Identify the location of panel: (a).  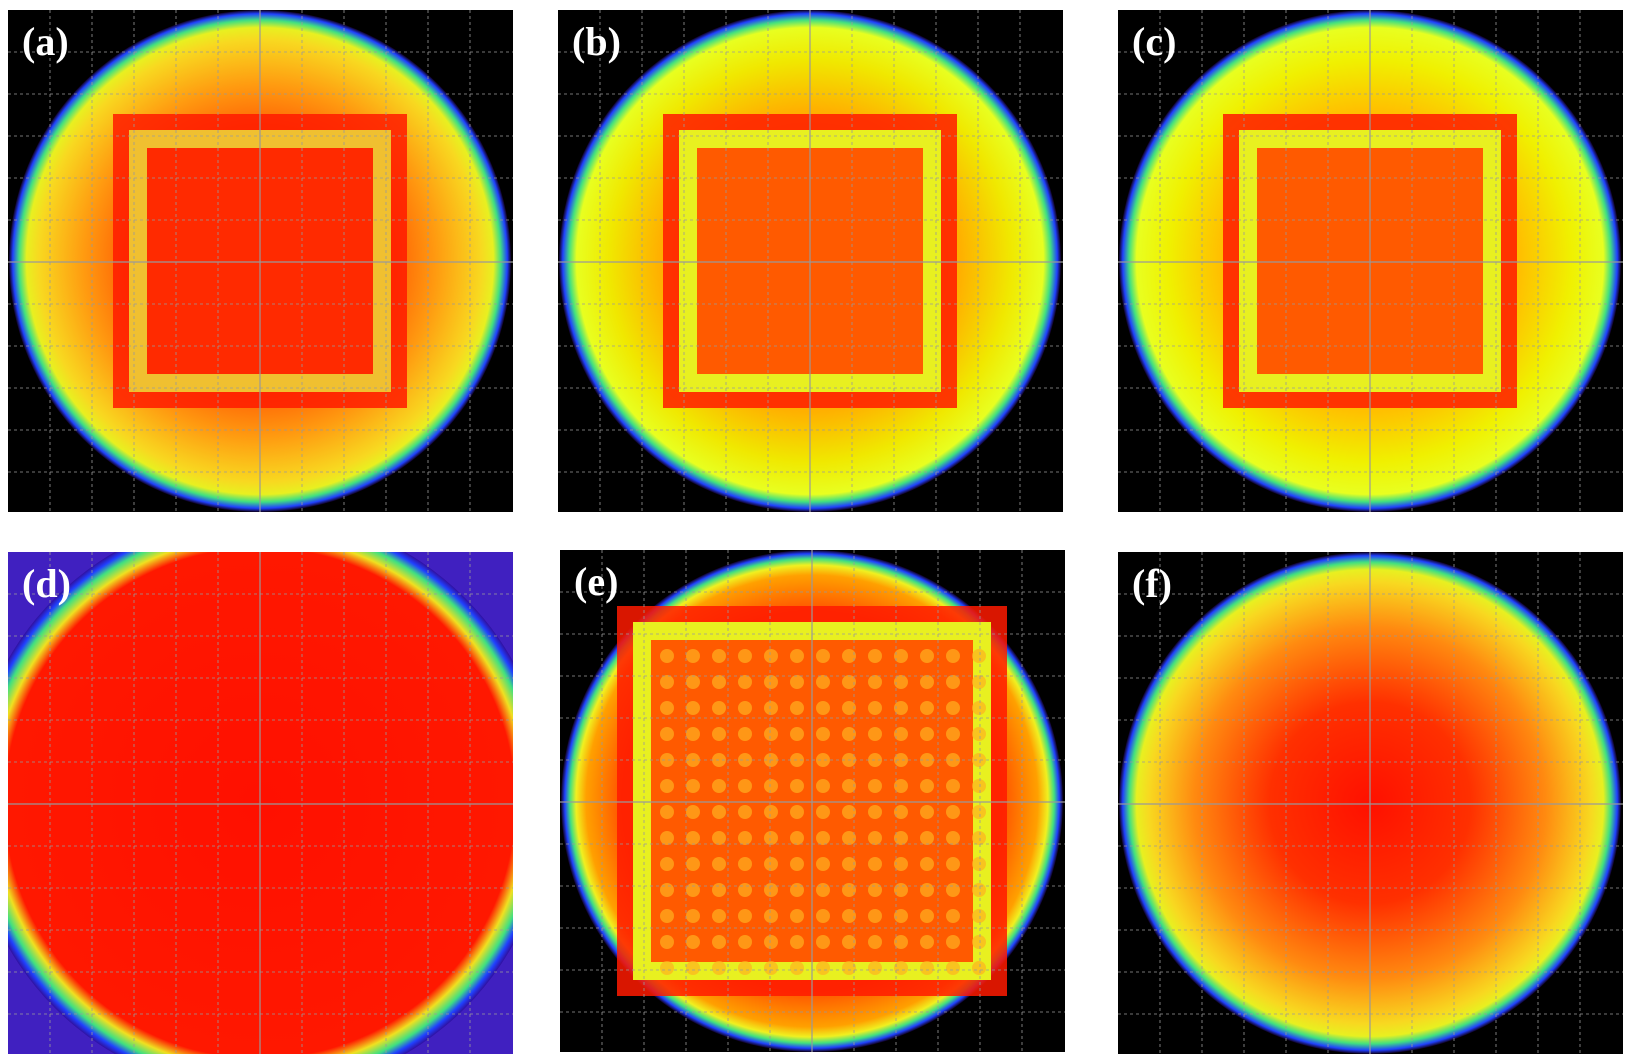
(260, 261).